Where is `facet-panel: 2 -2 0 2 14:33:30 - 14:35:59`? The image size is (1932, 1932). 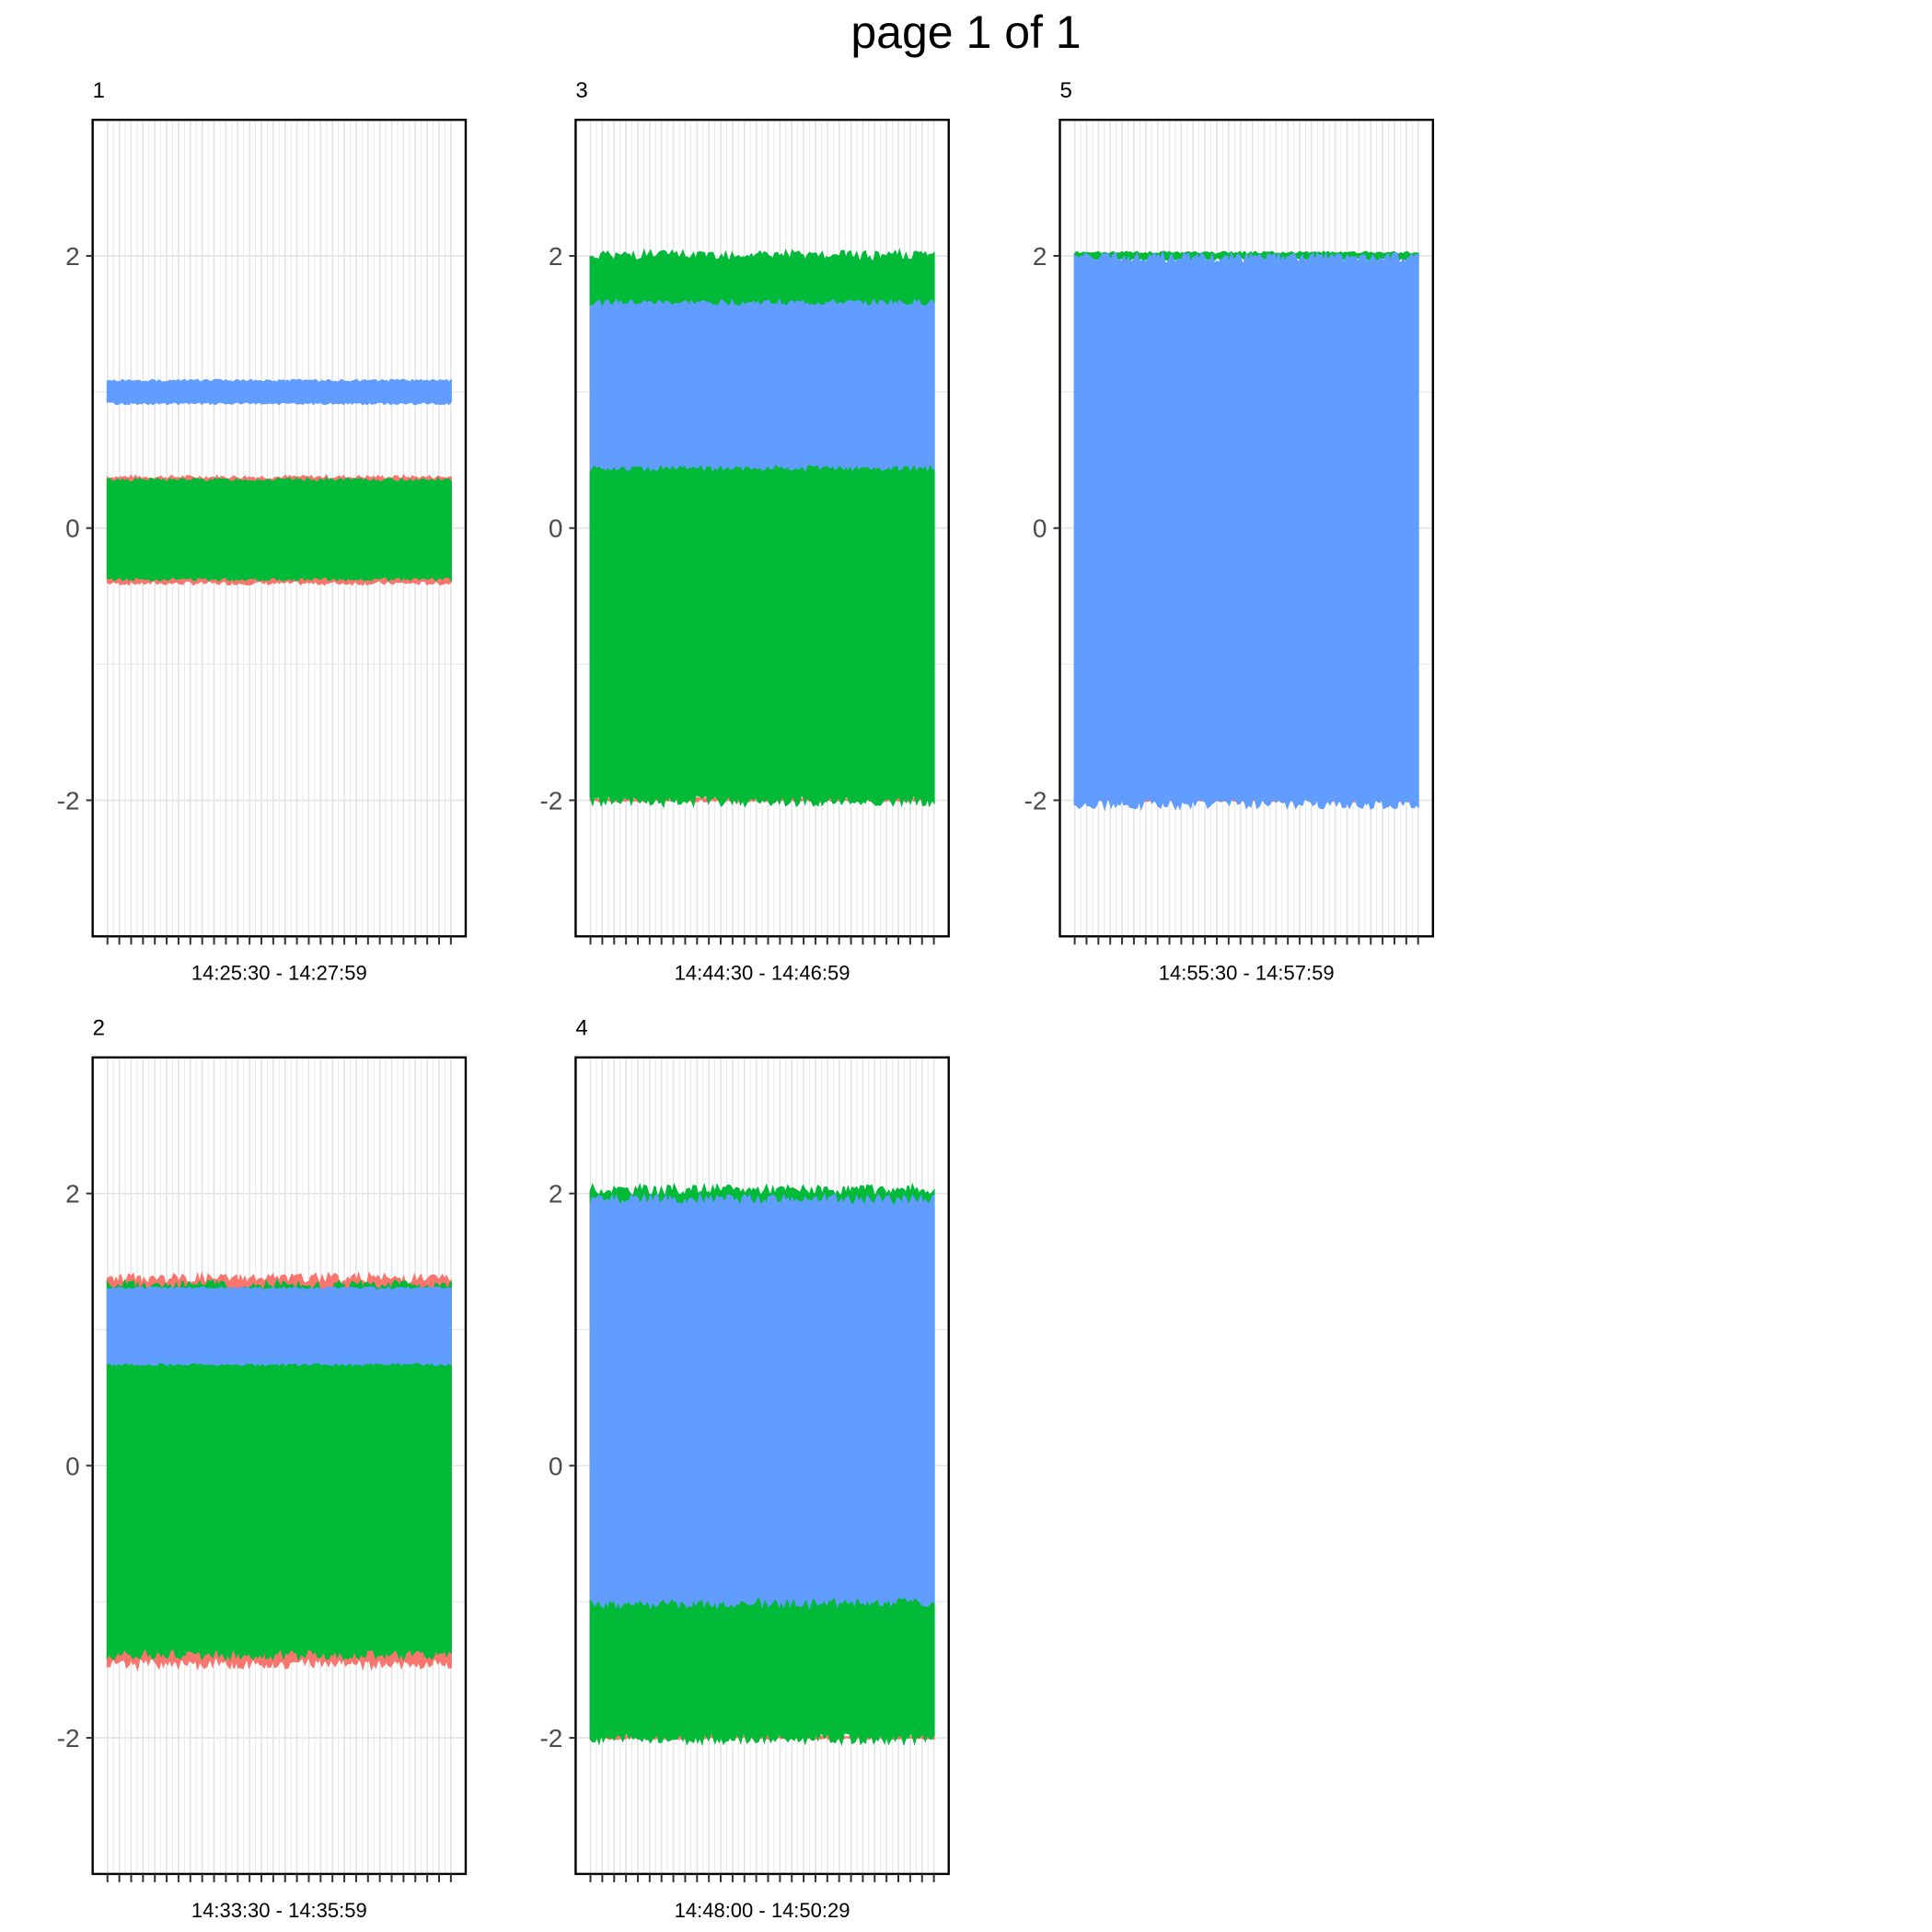 facet-panel: 2 -2 0 2 14:33:30 - 14:35:59 is located at coordinates (263, 1469).